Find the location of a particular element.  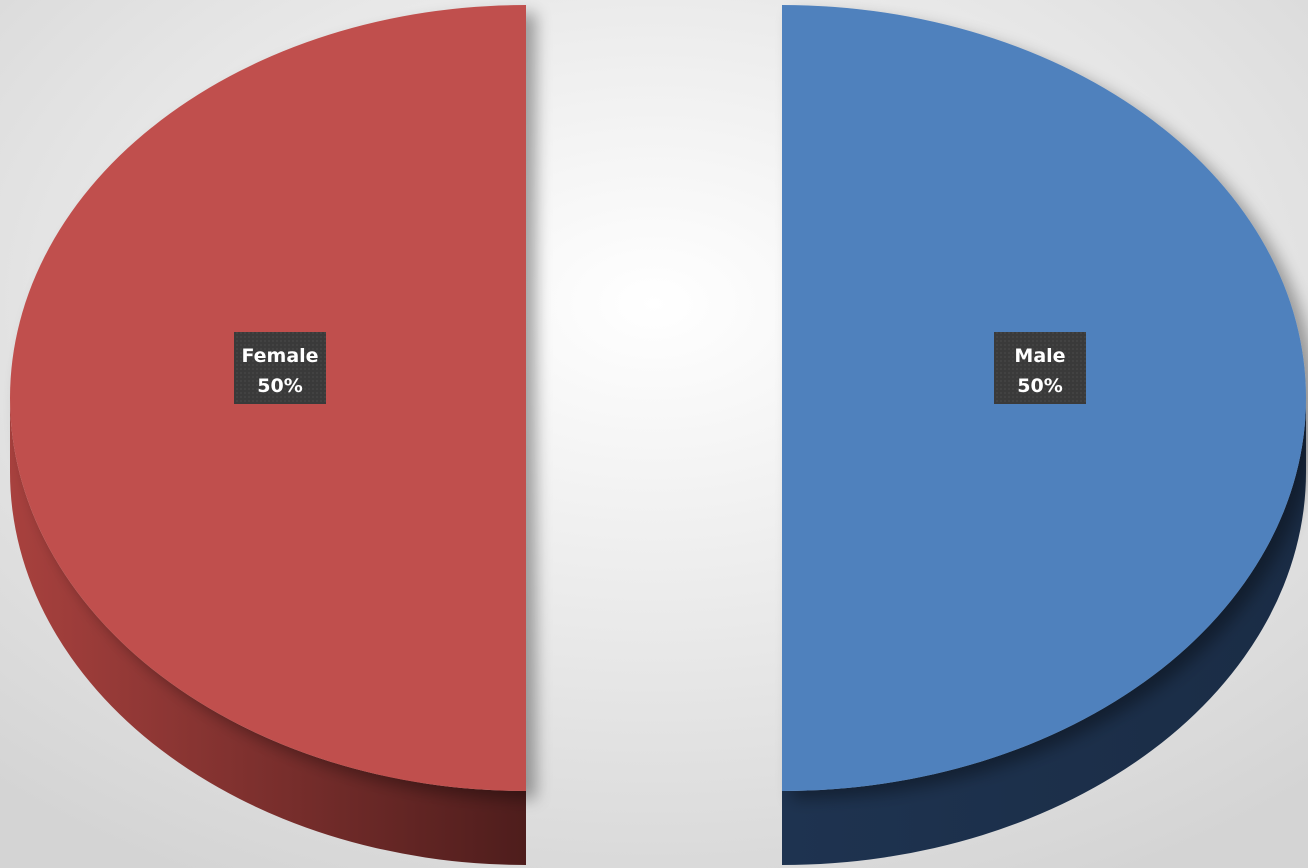

data-label-female: Female 50% is located at coordinates (280, 368).